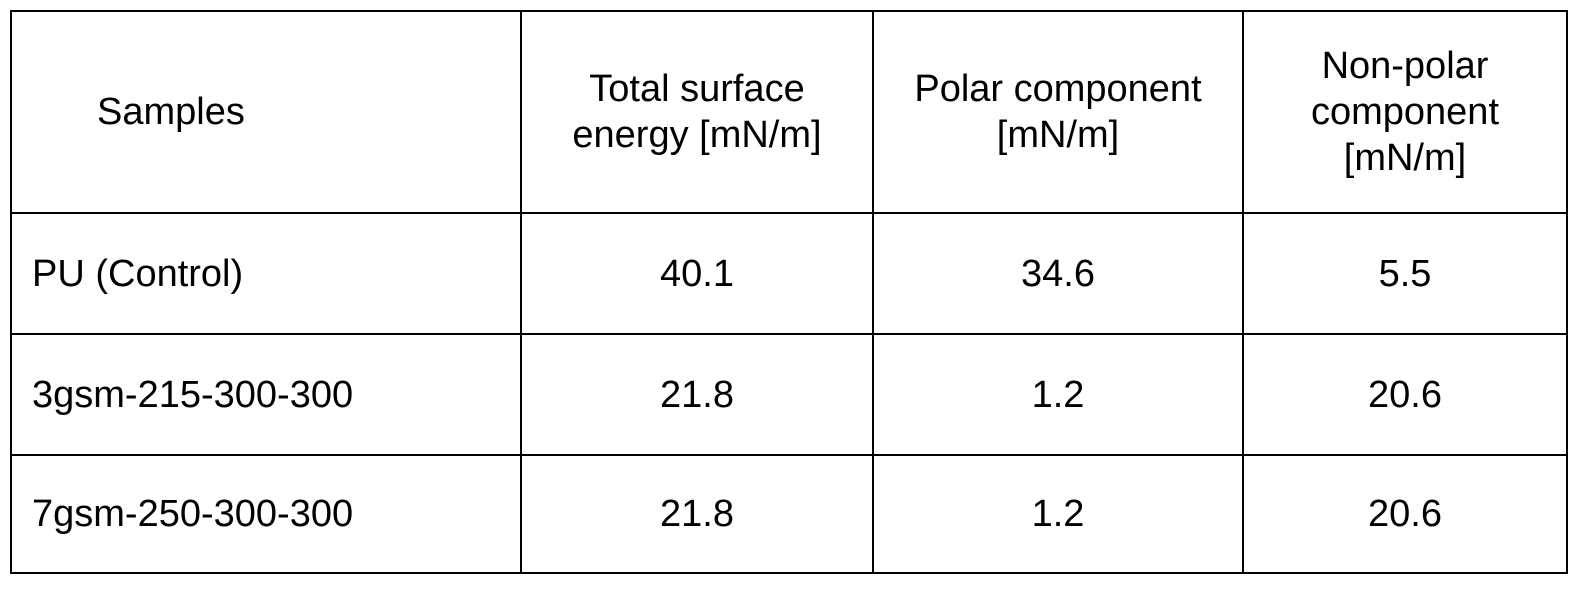 This screenshot has height=594, width=1589. I want to click on header-nonpolar-line-2: component, so click(1405, 112).